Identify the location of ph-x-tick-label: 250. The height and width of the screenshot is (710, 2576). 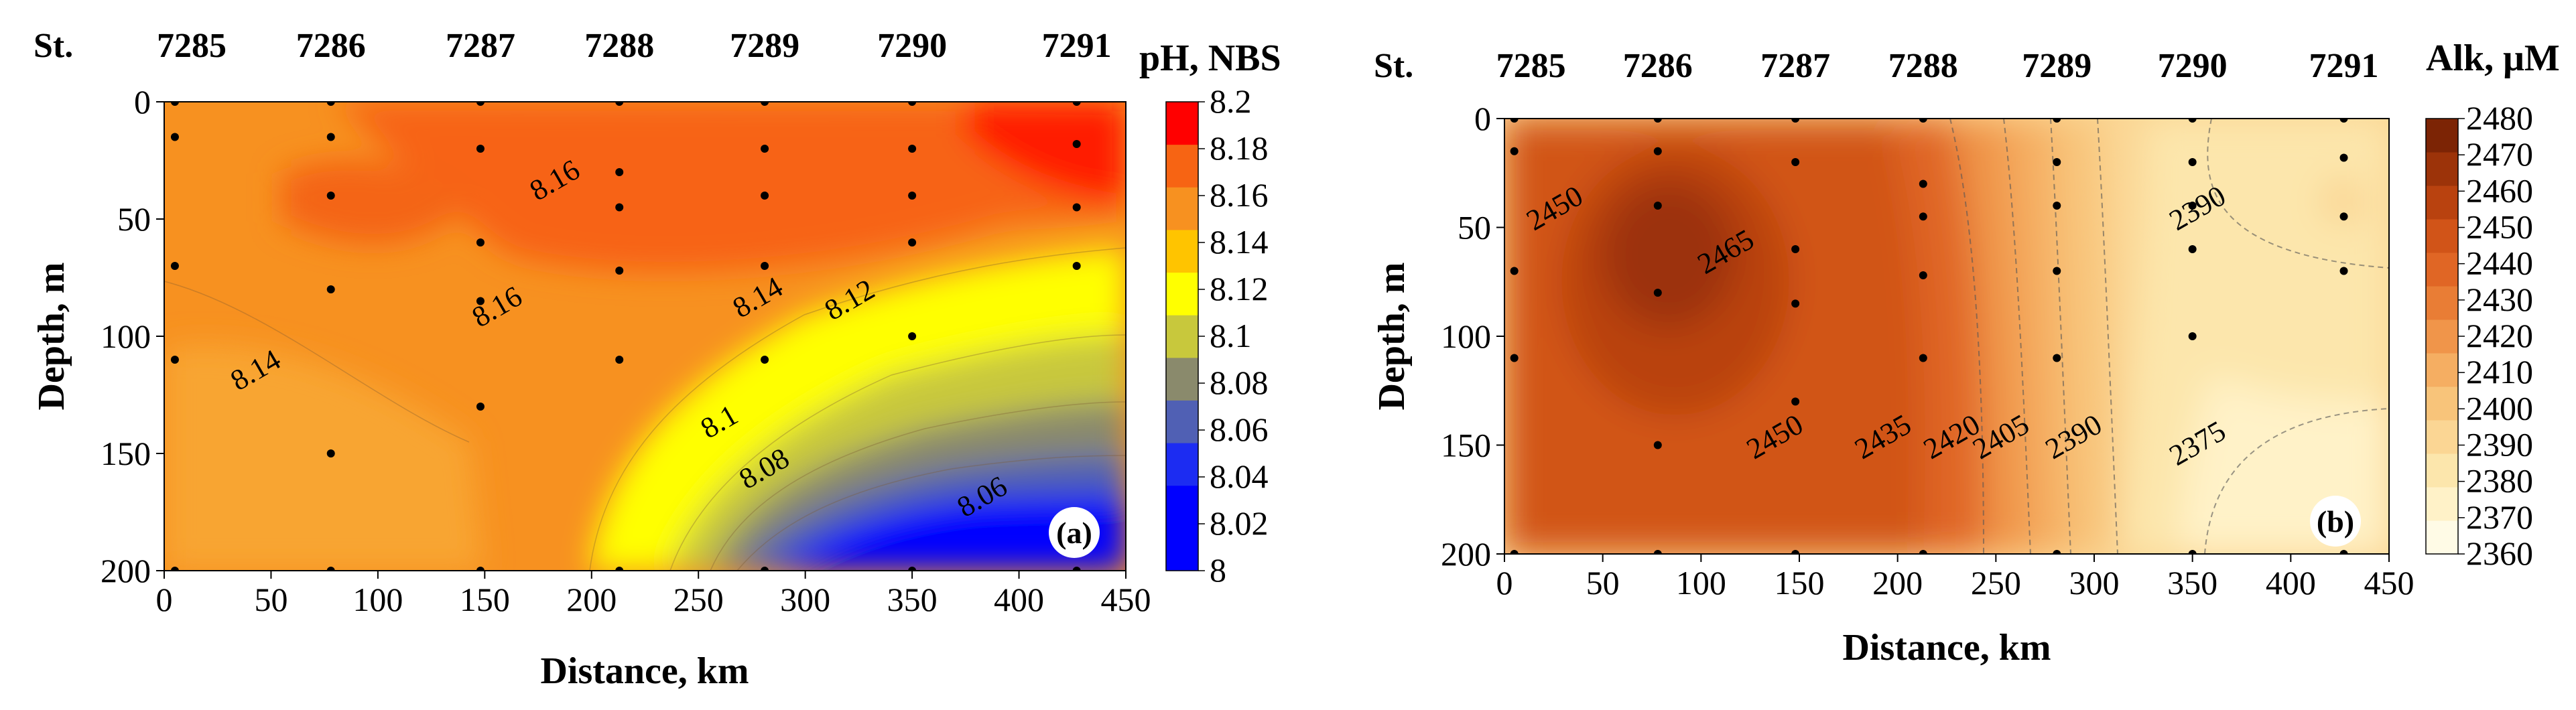
(698, 599).